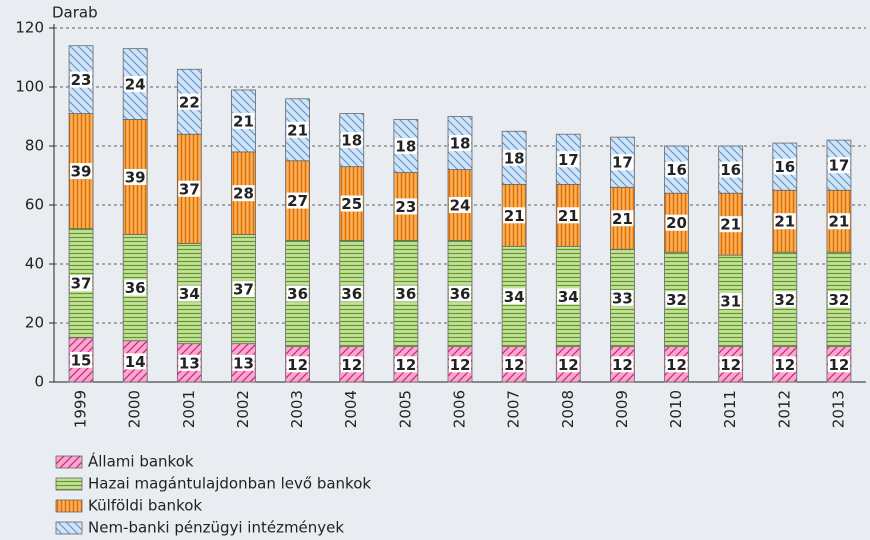  I want to click on legend-label: Külföldi bankok, so click(145, 506).